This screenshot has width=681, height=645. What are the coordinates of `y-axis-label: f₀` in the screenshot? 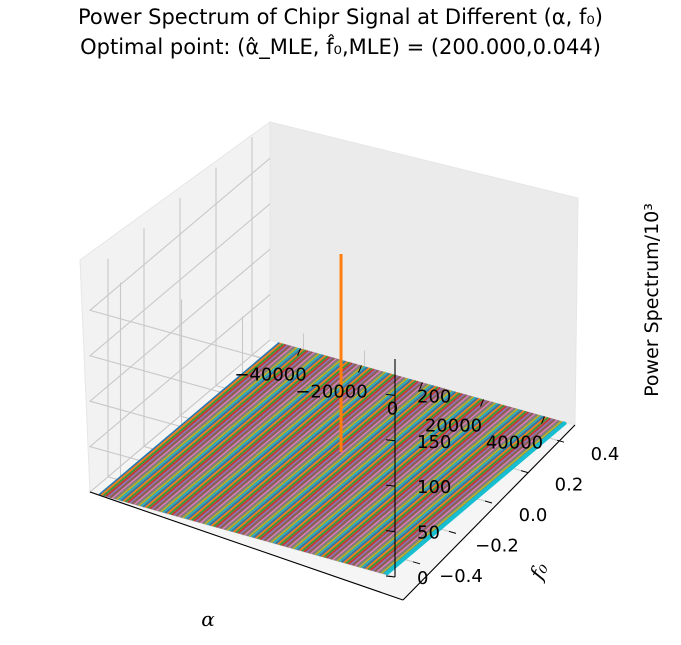 It's located at (538, 571).